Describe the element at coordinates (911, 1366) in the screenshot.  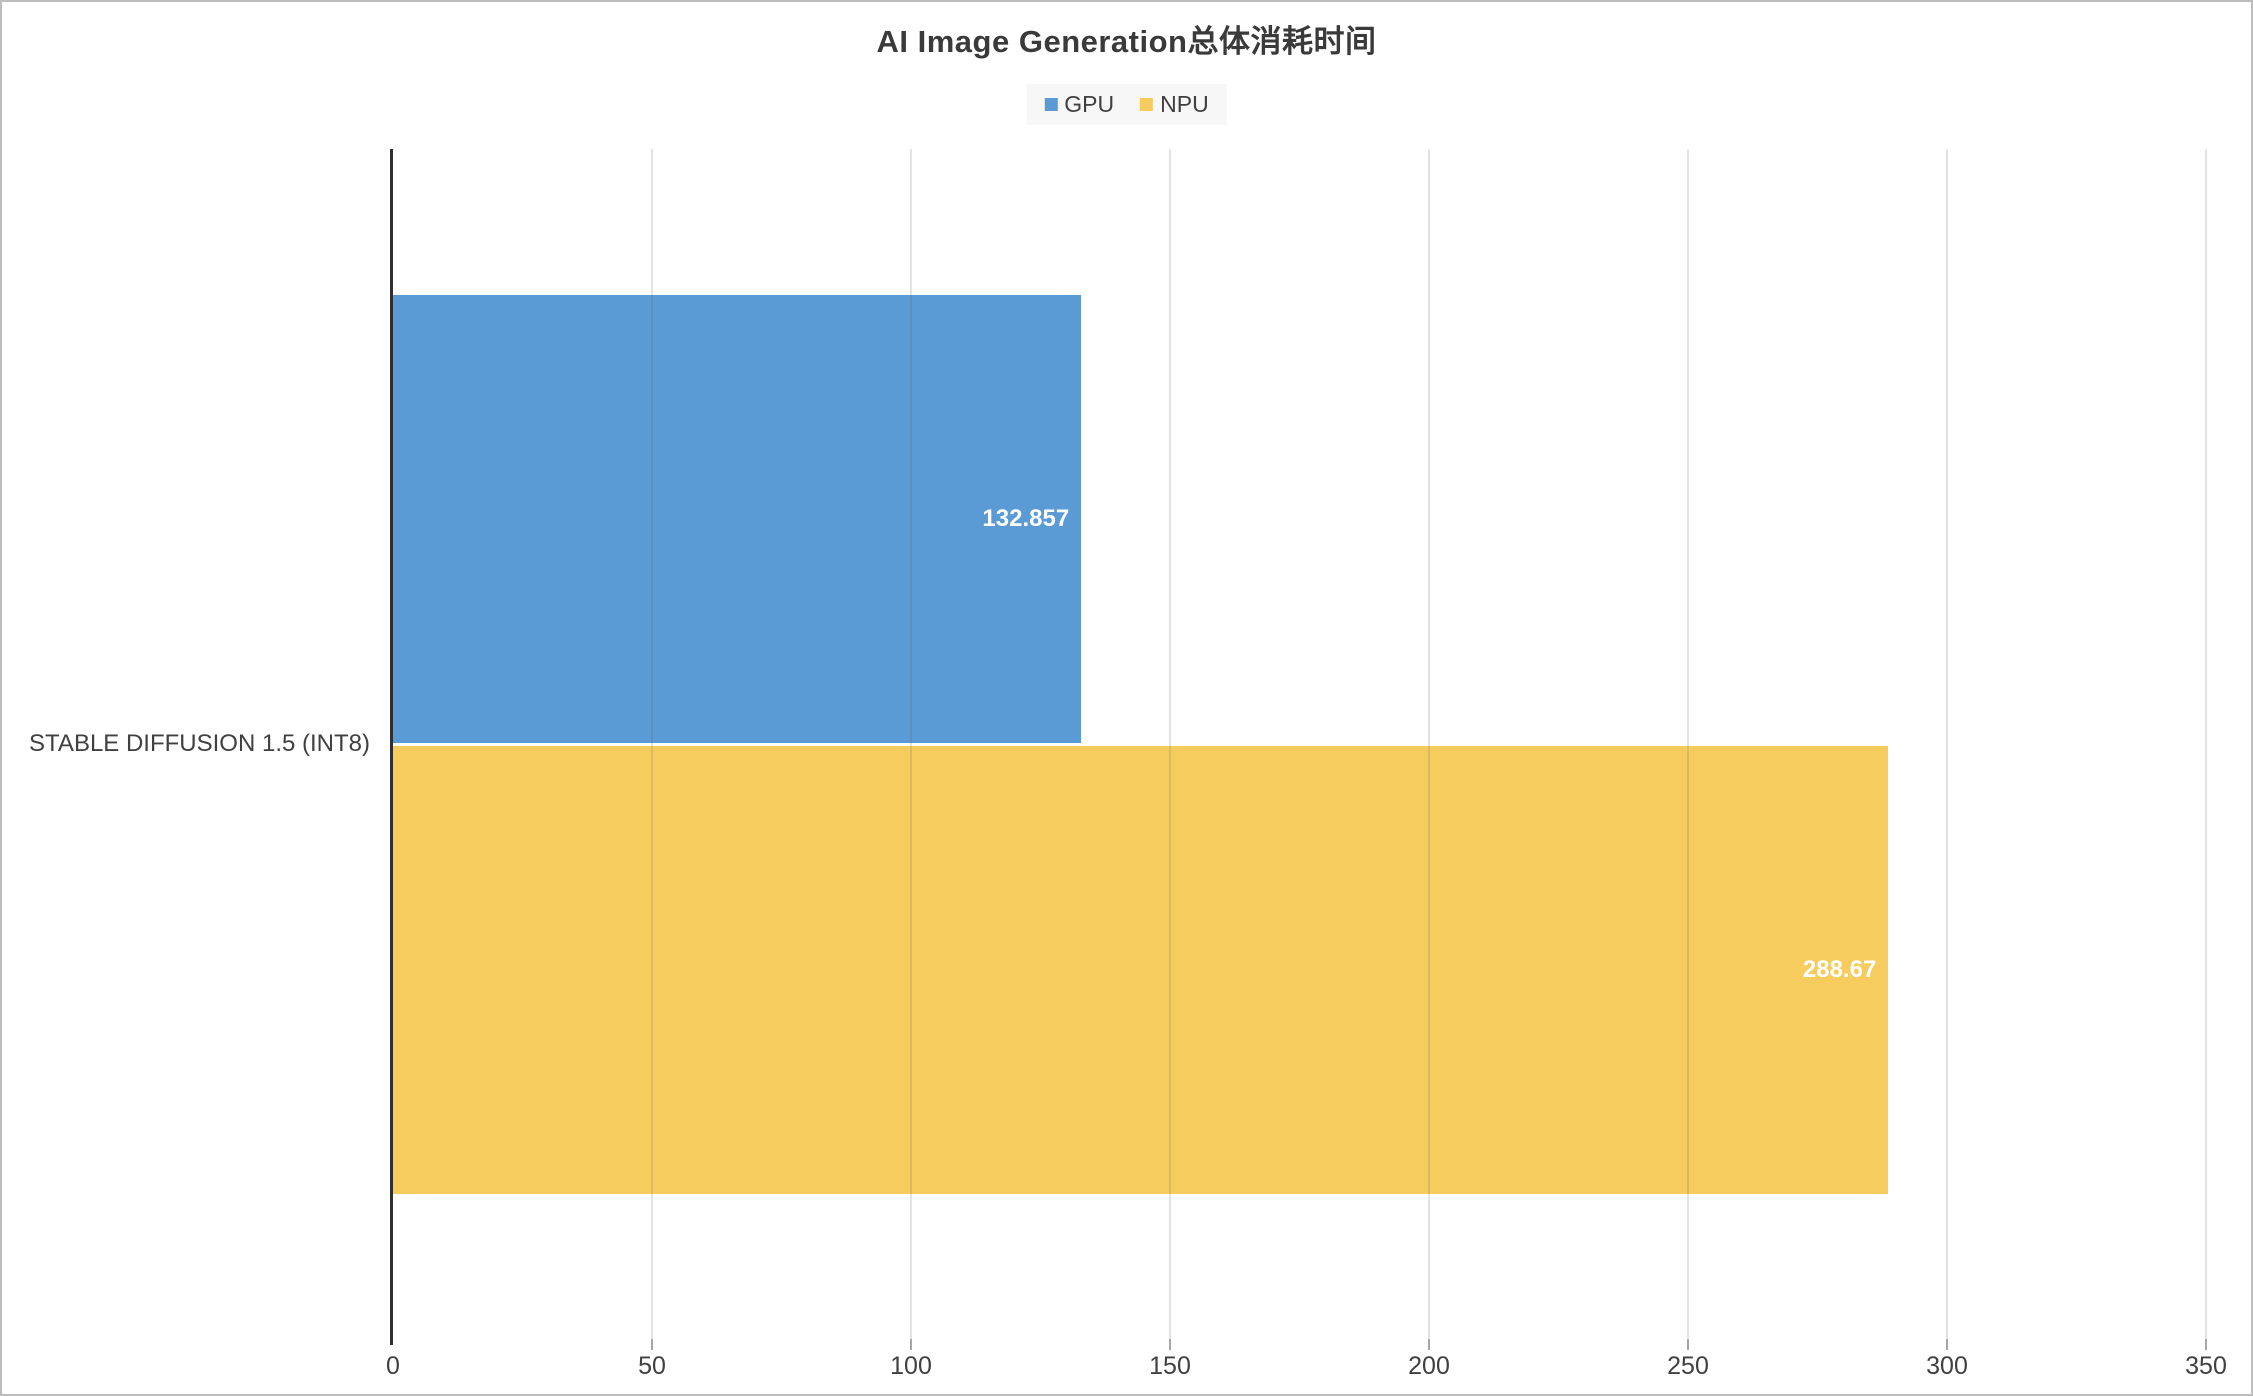
I see `x-tick-label-100: 100` at that location.